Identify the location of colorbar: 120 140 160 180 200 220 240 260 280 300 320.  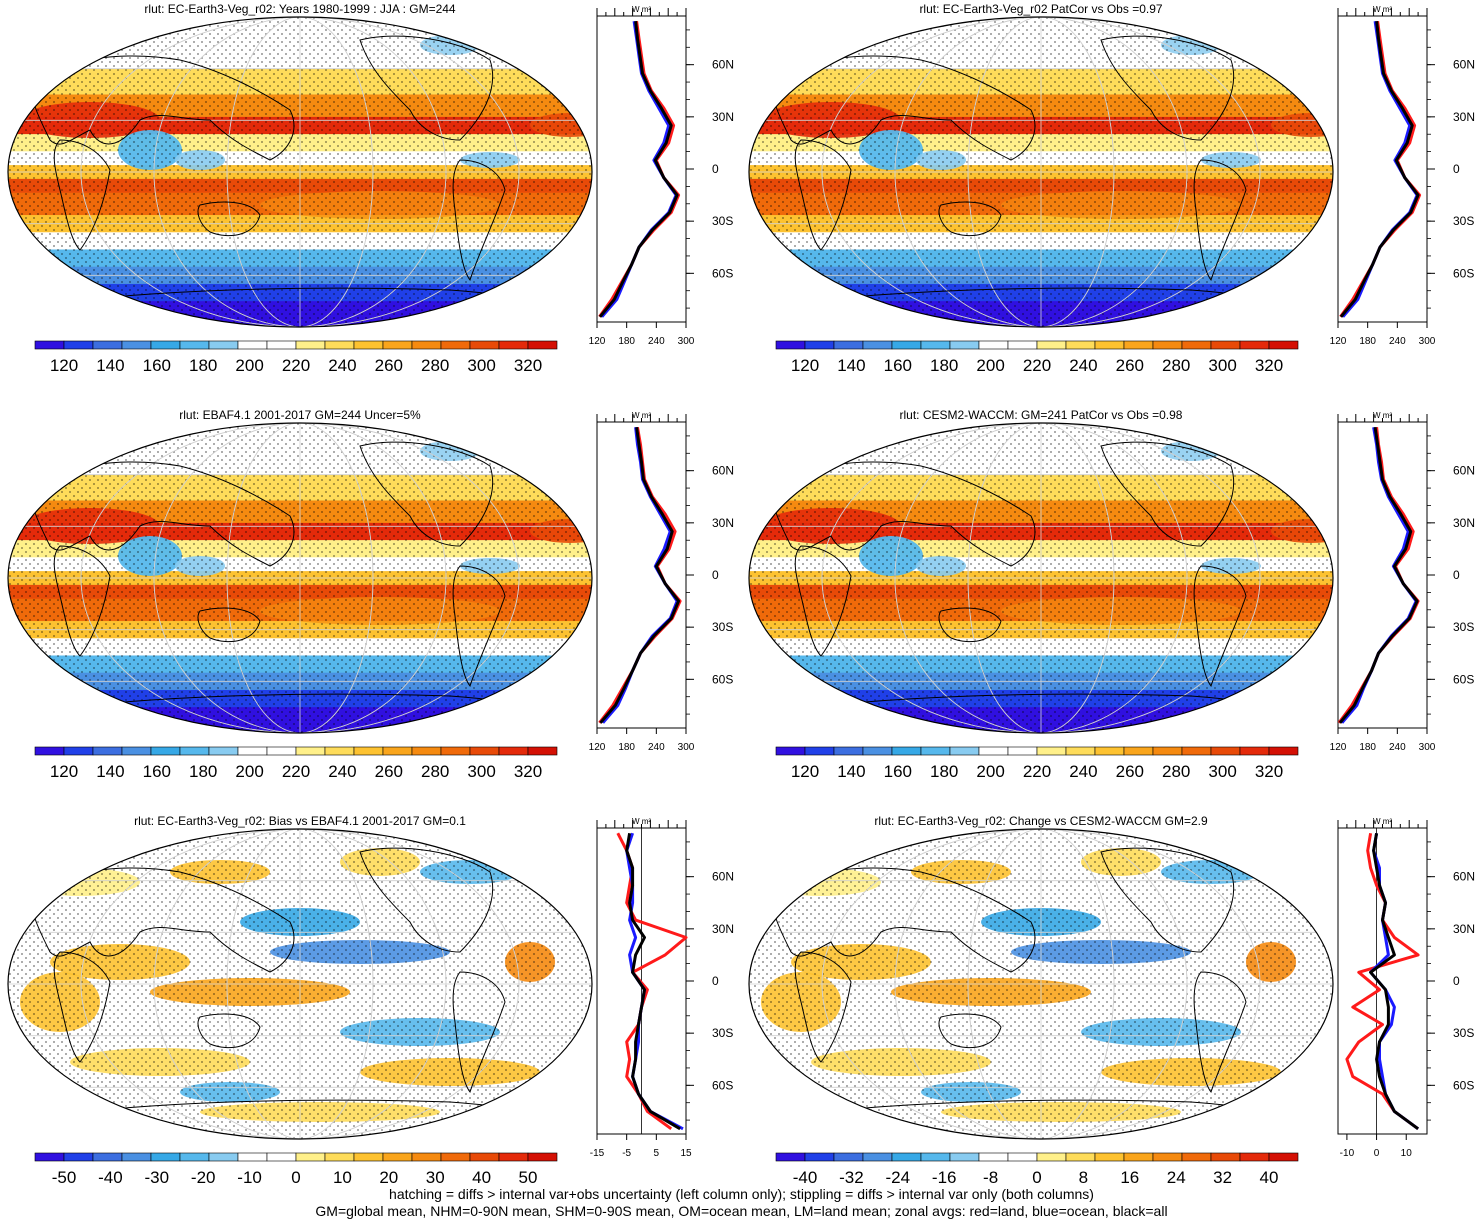
(296, 357).